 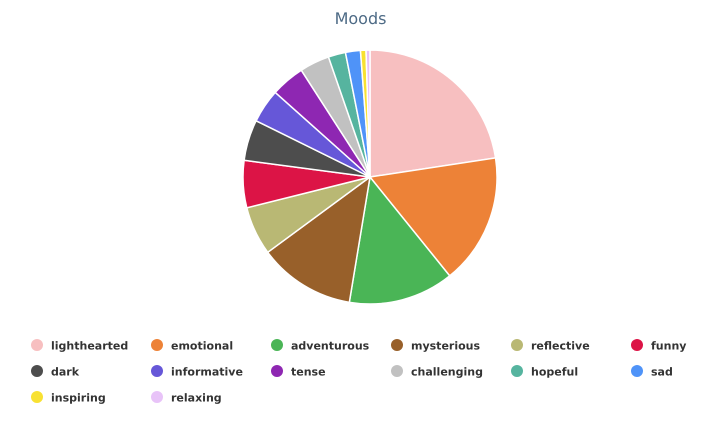 What do you see at coordinates (207, 372) in the screenshot?
I see `legend-label: informative` at bounding box center [207, 372].